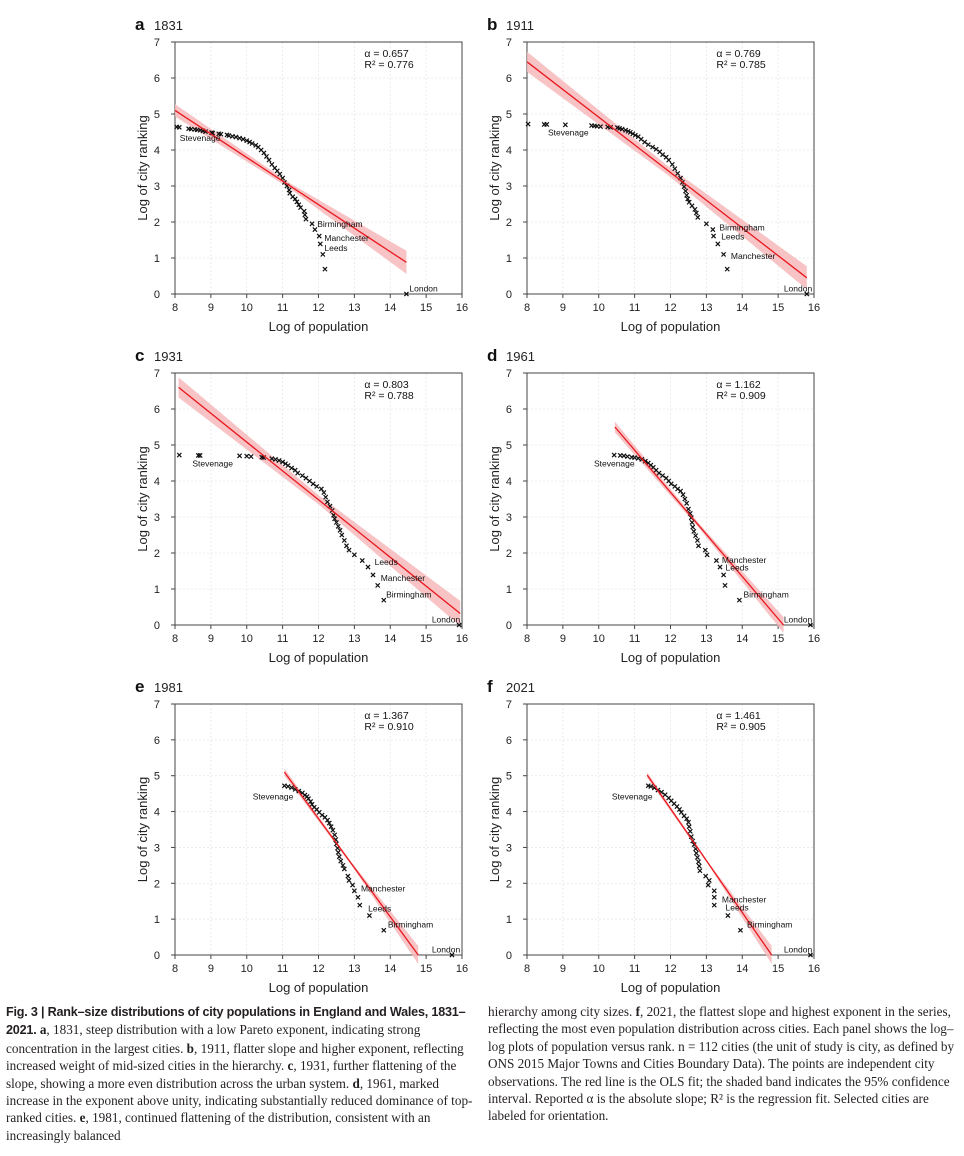  Describe the element at coordinates (738, 54) in the screenshot. I see `alpha-annotation: α = 0.769` at that location.